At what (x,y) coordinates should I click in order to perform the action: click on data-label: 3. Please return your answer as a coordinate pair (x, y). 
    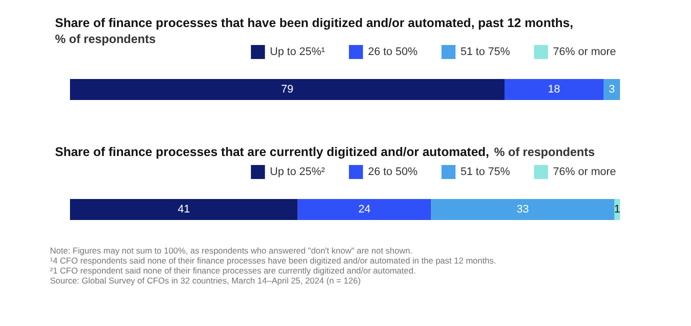
    Looking at the image, I should click on (611, 90).